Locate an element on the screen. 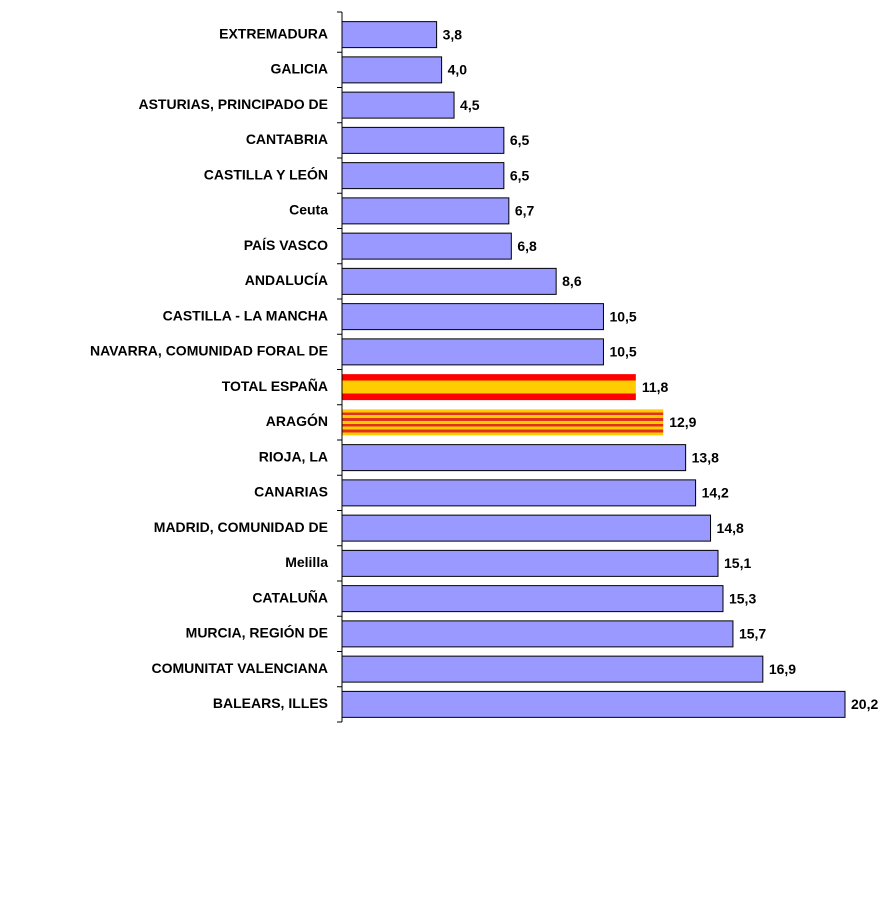 This screenshot has width=894, height=921. category-label: MADRID, COMUNIDAD DE is located at coordinates (241, 527).